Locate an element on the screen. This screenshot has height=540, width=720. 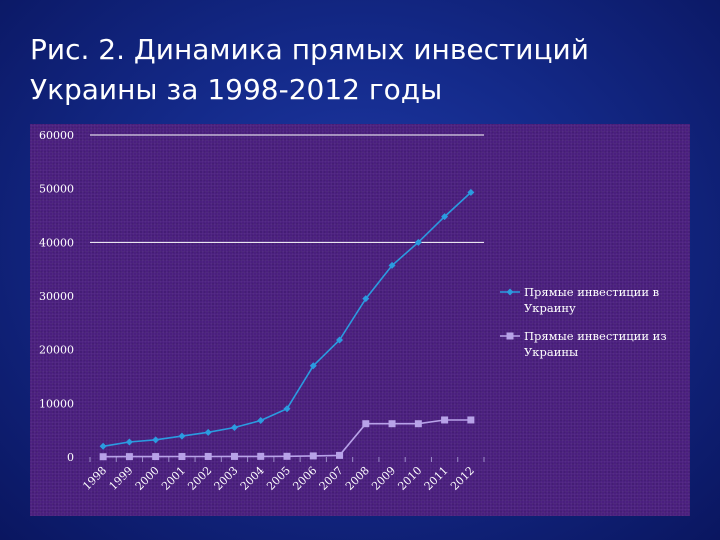
y-tick-label: 10000 is located at coordinates (56, 403).